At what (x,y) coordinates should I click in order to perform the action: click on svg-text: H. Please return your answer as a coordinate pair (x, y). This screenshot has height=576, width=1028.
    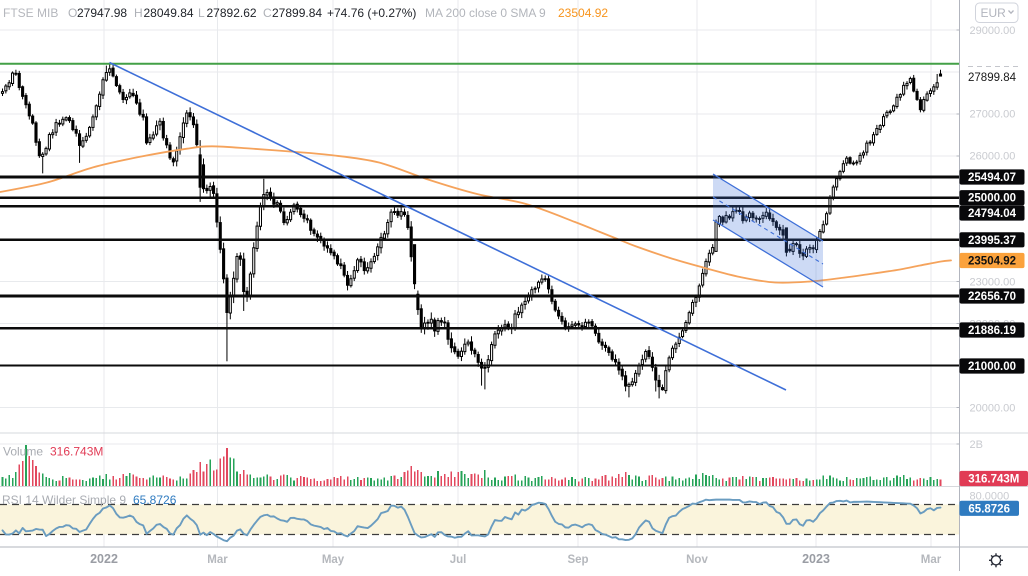
    Looking at the image, I should click on (138, 13).